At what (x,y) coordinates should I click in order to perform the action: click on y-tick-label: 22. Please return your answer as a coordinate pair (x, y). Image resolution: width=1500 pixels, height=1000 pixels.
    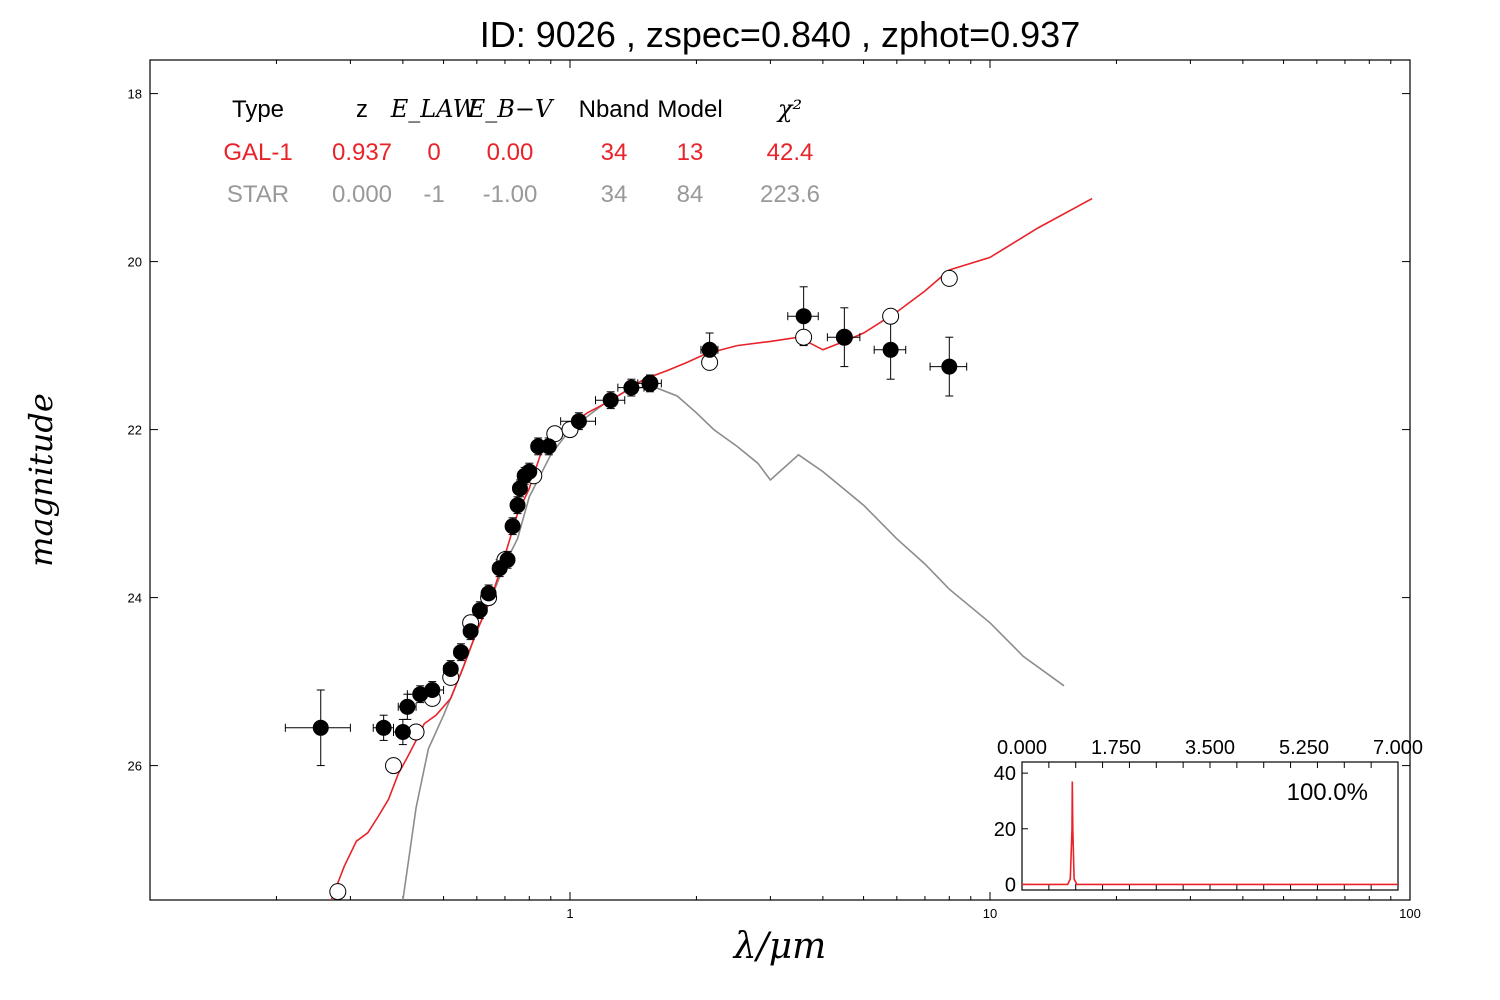
    Looking at the image, I should click on (135, 430).